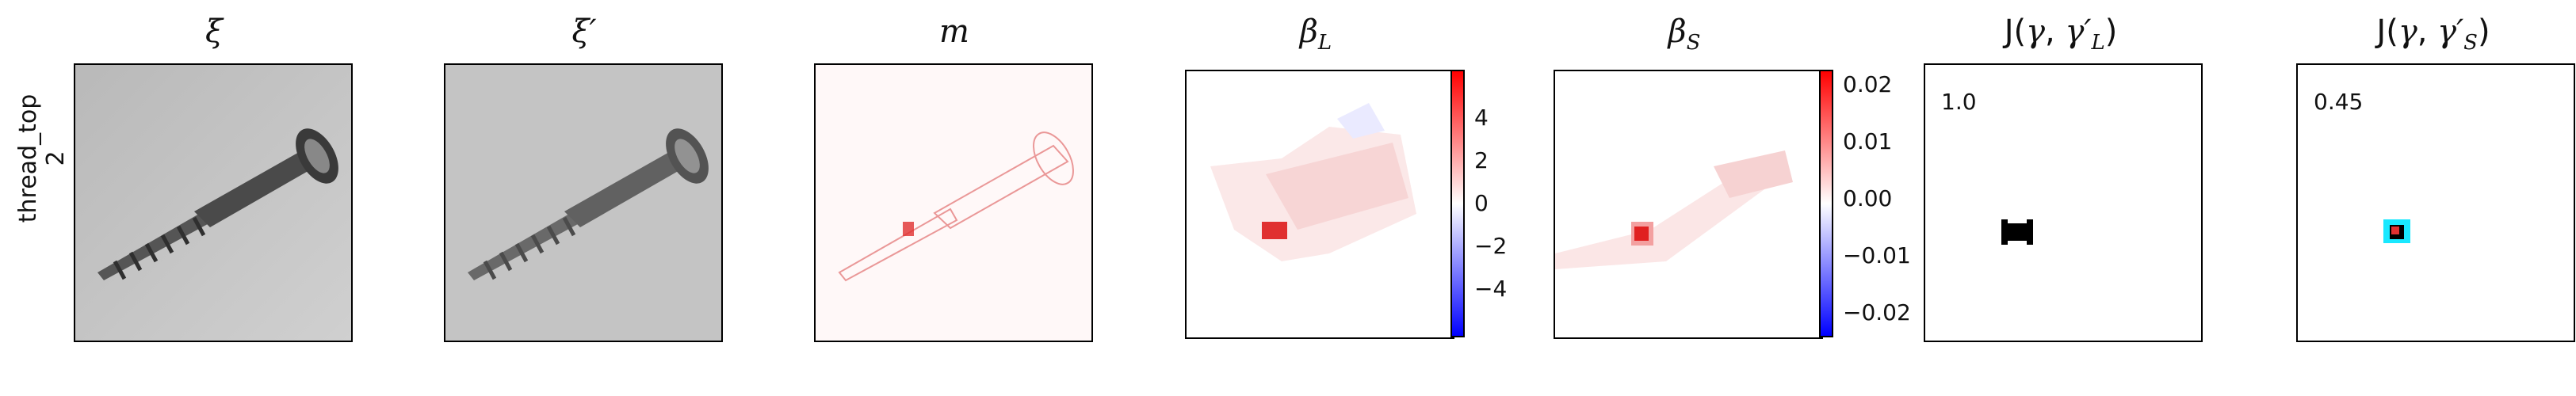  Describe the element at coordinates (954, 32) in the screenshot. I see `title-m: m` at that location.